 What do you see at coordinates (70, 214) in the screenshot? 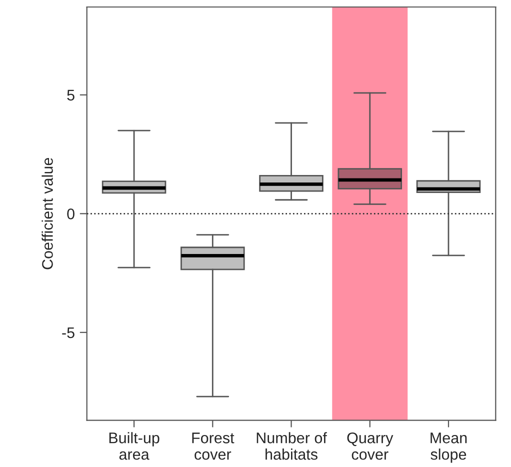
I see `y-tick-label: 0` at bounding box center [70, 214].